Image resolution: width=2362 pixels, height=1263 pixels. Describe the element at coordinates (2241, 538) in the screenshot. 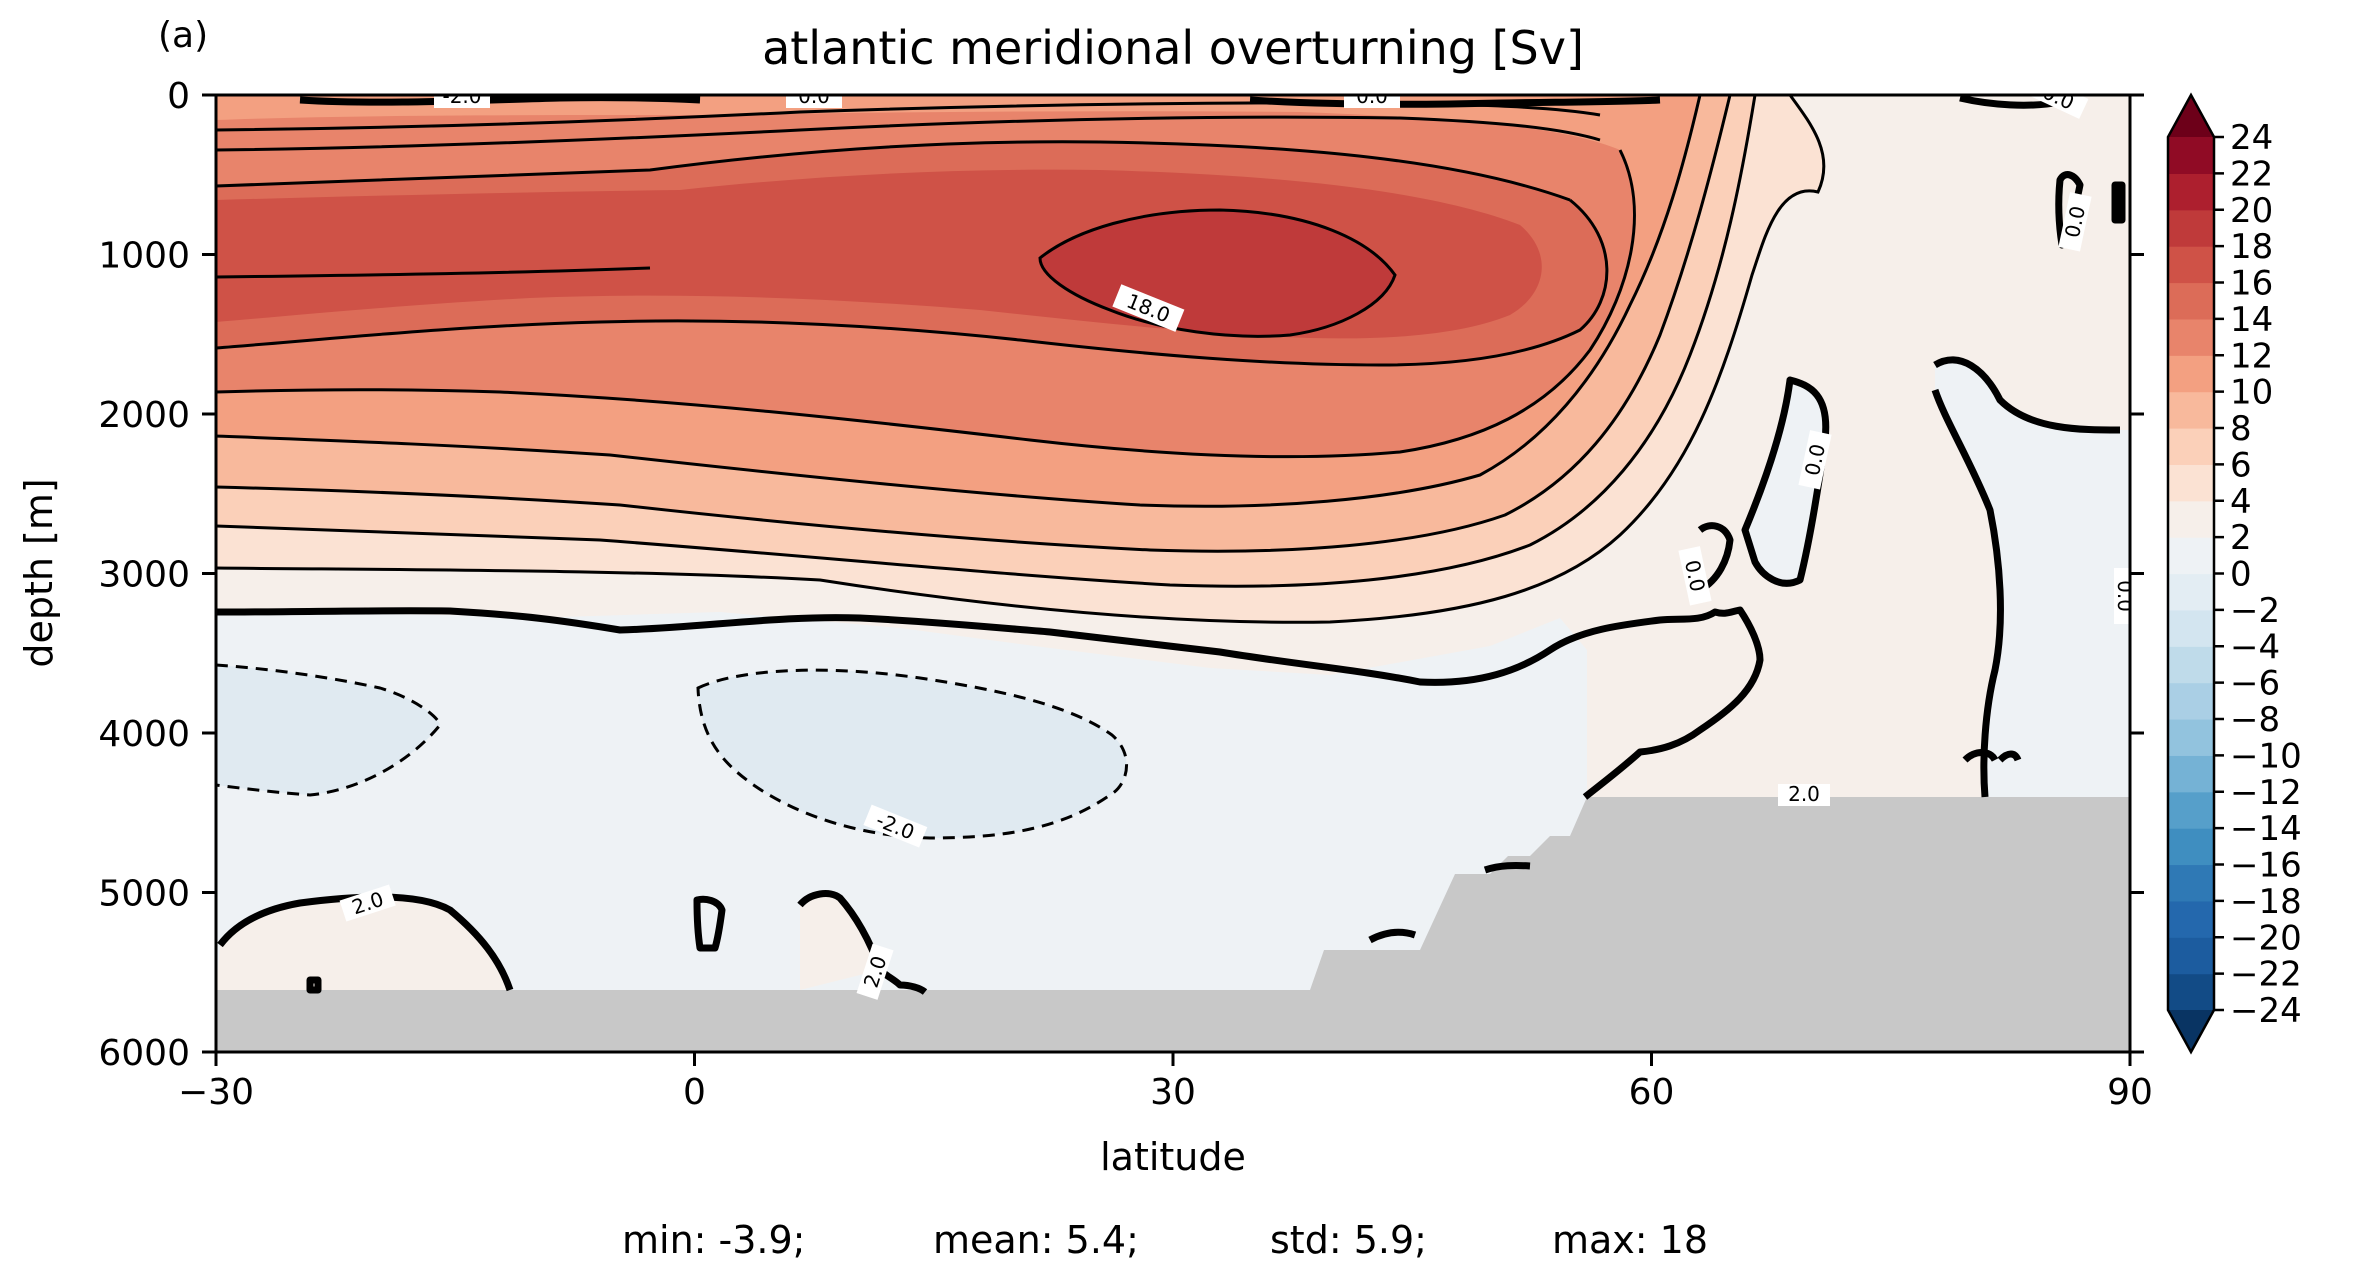

I see `colorbar-tick-label: 2` at that location.